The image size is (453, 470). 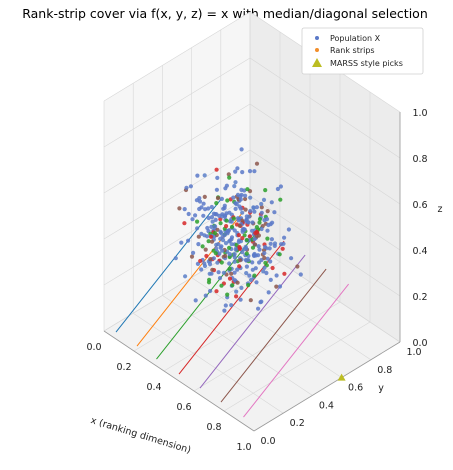 I want to click on x-axis-label: x (ranking dimension), so click(x=140, y=435).